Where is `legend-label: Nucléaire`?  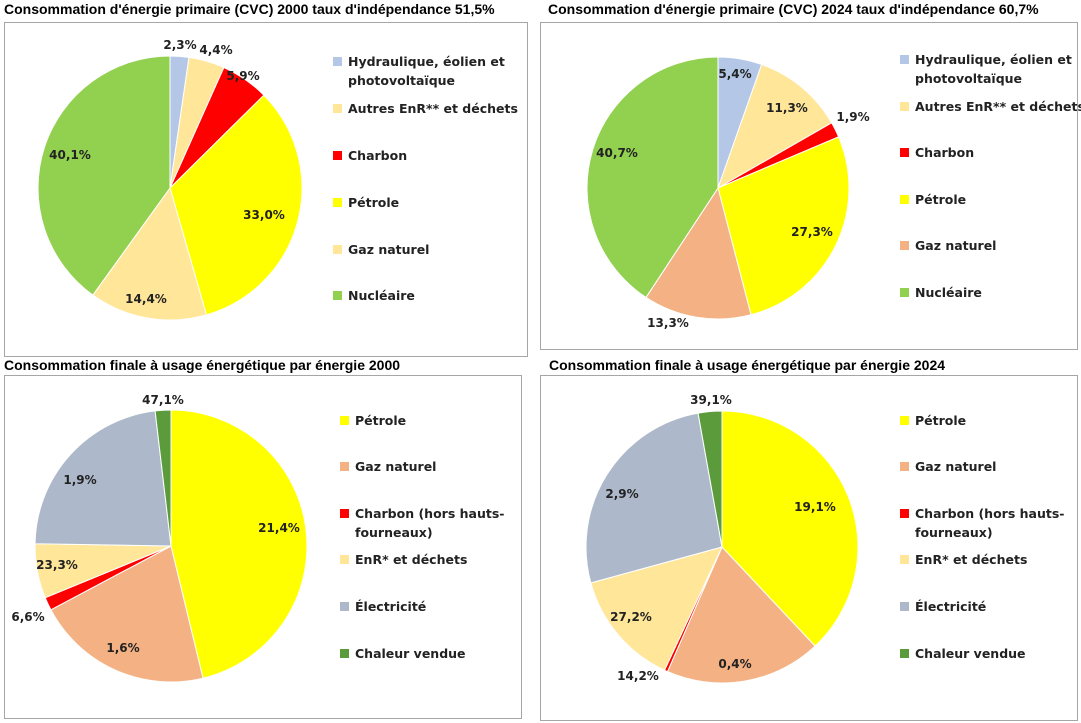 legend-label: Nucléaire is located at coordinates (948, 292).